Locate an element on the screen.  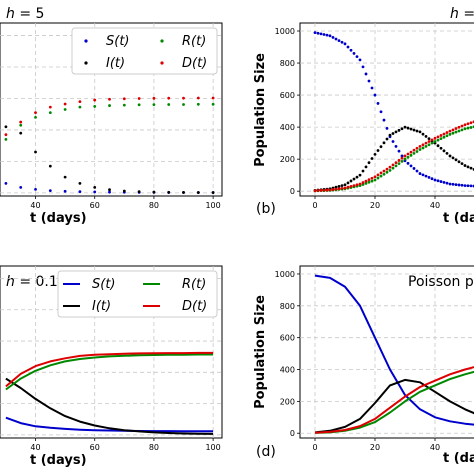
legend-c-i-label: I(t) is located at coordinates (101, 306).